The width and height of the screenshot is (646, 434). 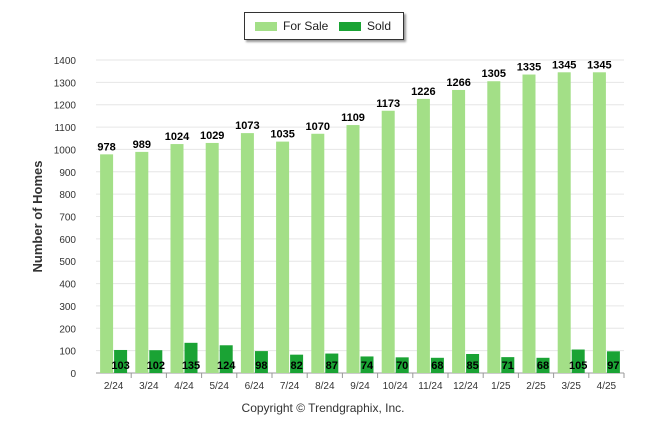 I want to click on x-tick-label: 4/24, so click(x=184, y=386).